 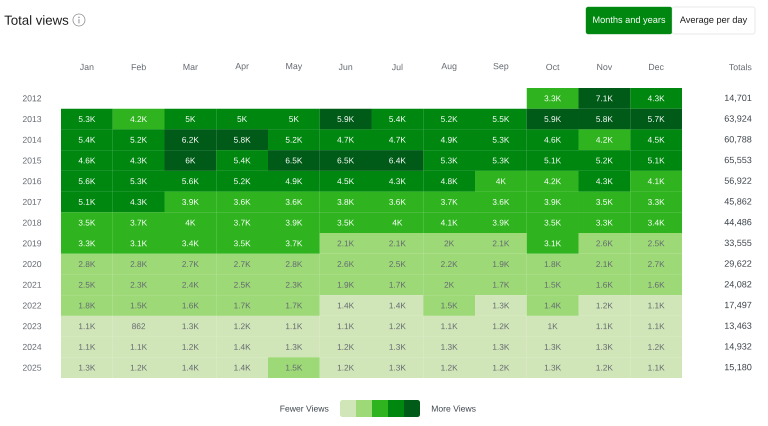 I want to click on y2-tick-label: 17,497, so click(x=738, y=306).